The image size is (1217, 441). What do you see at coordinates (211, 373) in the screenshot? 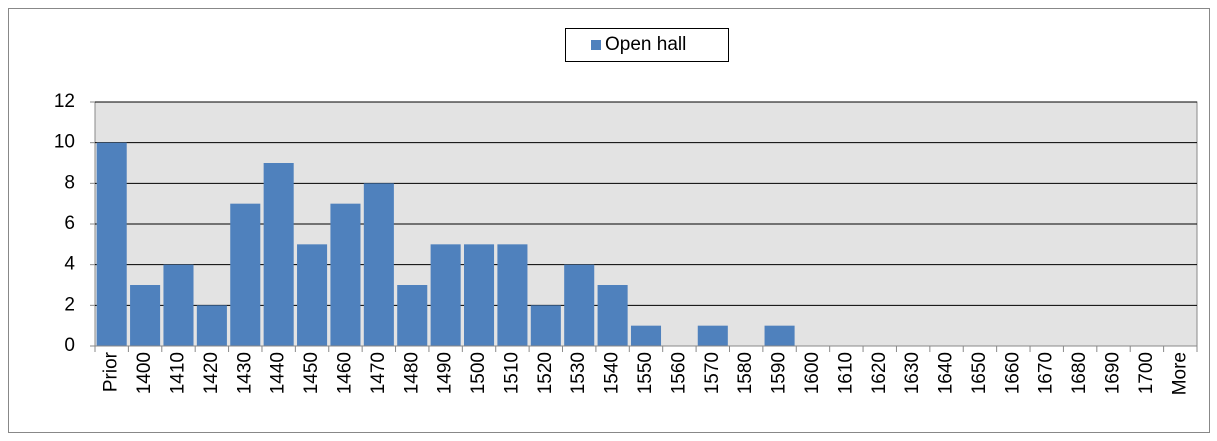
I see `x-tick-label: 1420` at bounding box center [211, 373].